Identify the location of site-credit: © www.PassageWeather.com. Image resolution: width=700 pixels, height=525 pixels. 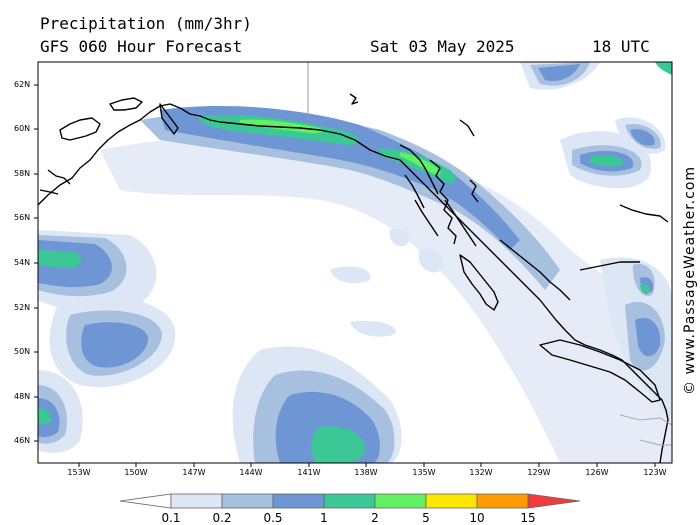
(690, 280).